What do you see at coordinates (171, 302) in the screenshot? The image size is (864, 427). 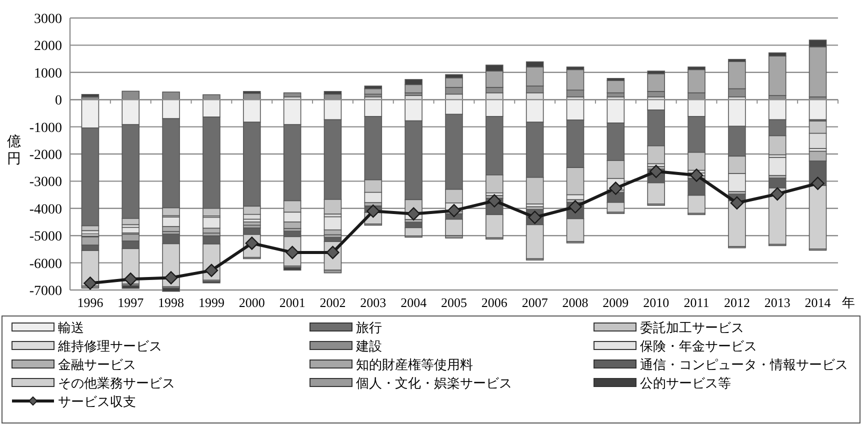 I see `x-tick-label: 1998` at bounding box center [171, 302].